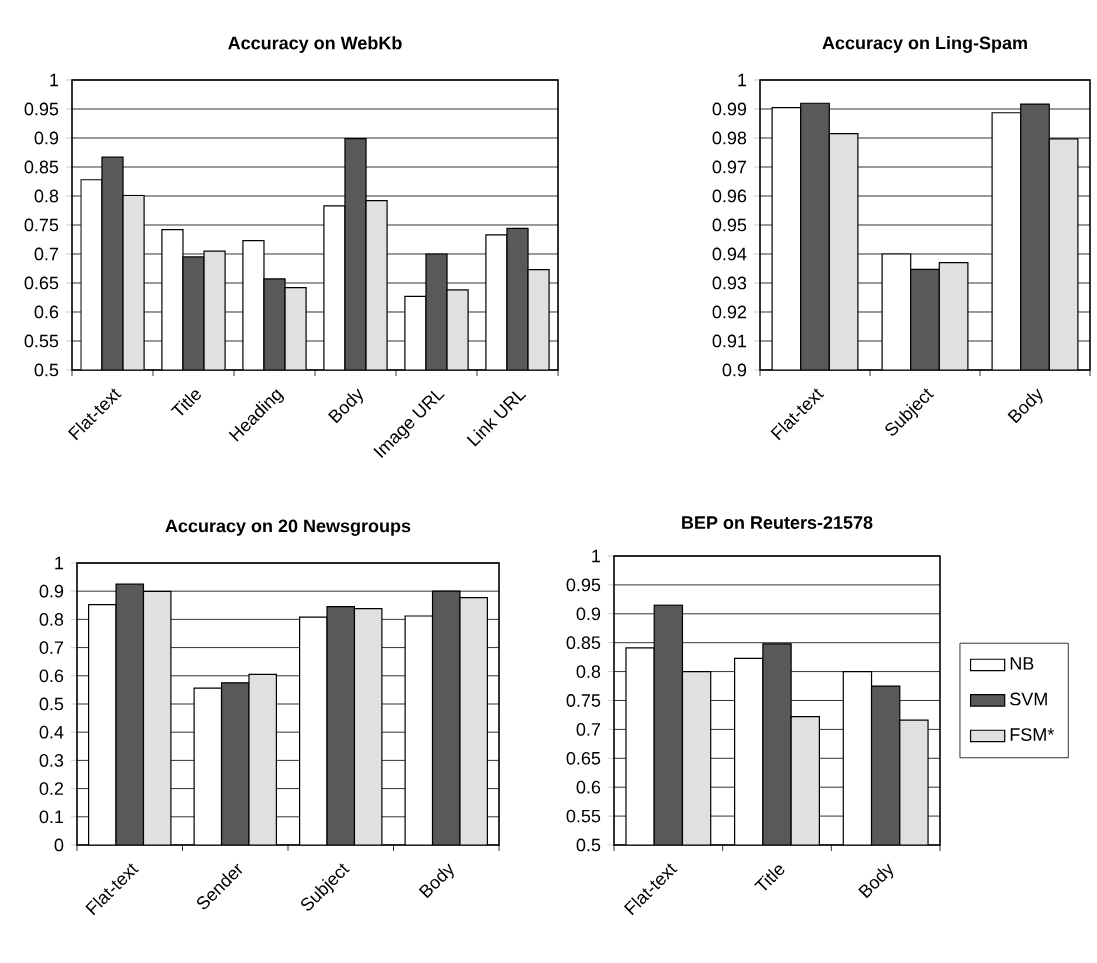 The width and height of the screenshot is (1097, 963). What do you see at coordinates (729, 254) in the screenshot?
I see `y-tick-label: 0.94` at bounding box center [729, 254].